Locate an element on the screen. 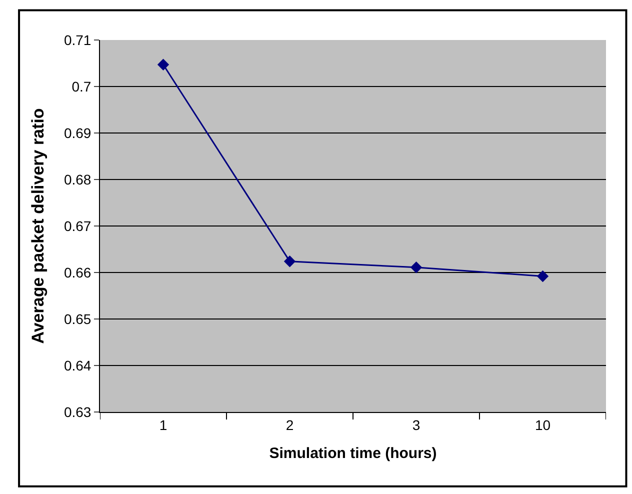 The width and height of the screenshot is (632, 494). y-tick-label: 0.64 is located at coordinates (78, 365).